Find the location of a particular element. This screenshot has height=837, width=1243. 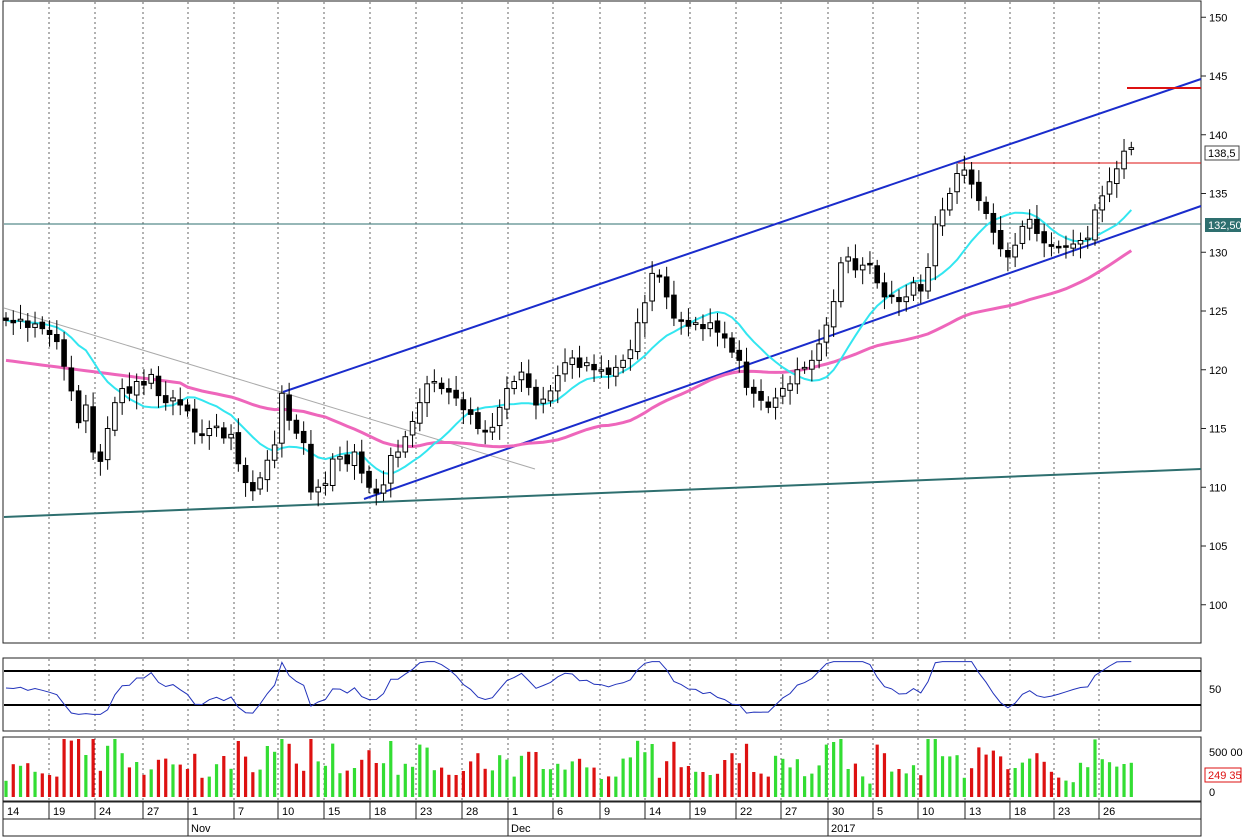

level-tag: 132,50 is located at coordinates (1223, 225).